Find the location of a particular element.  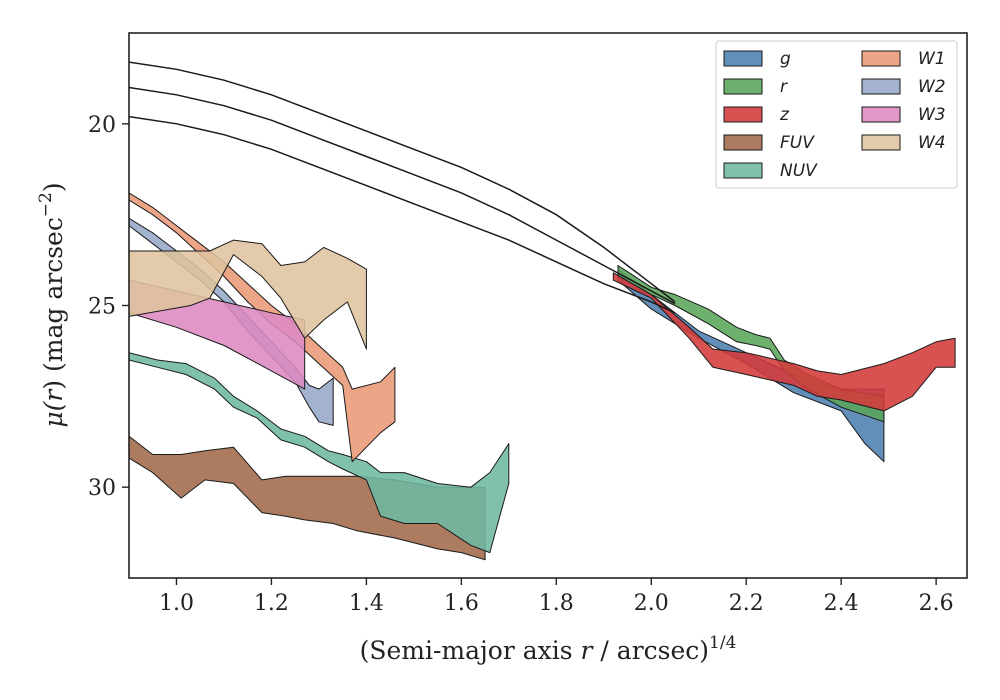

legend-swatch-W2 is located at coordinates (881, 86).